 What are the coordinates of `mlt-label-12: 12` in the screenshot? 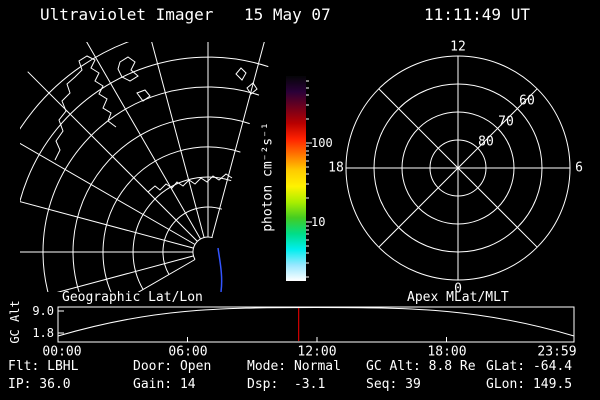 It's located at (458, 47).